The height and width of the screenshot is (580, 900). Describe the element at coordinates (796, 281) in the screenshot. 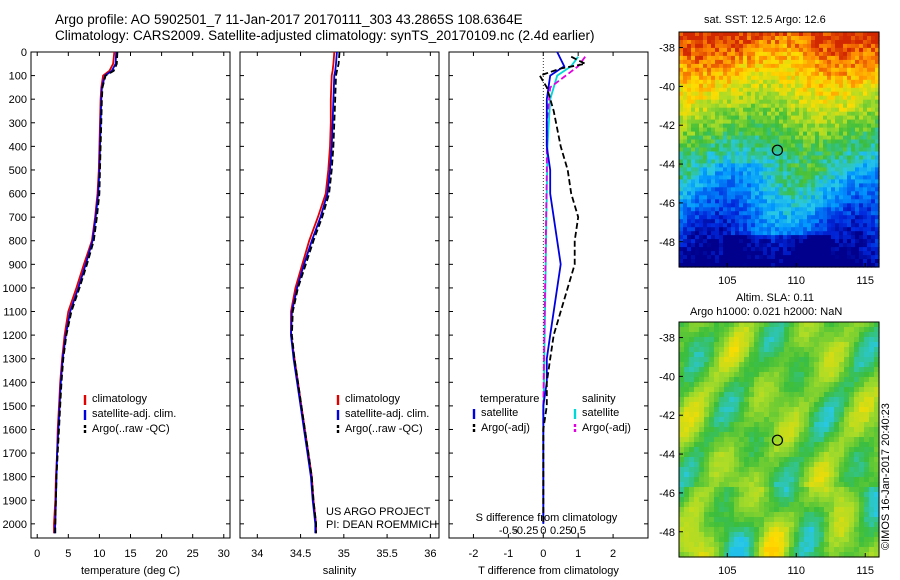

I see `sst-map-xtick-label: 110` at that location.